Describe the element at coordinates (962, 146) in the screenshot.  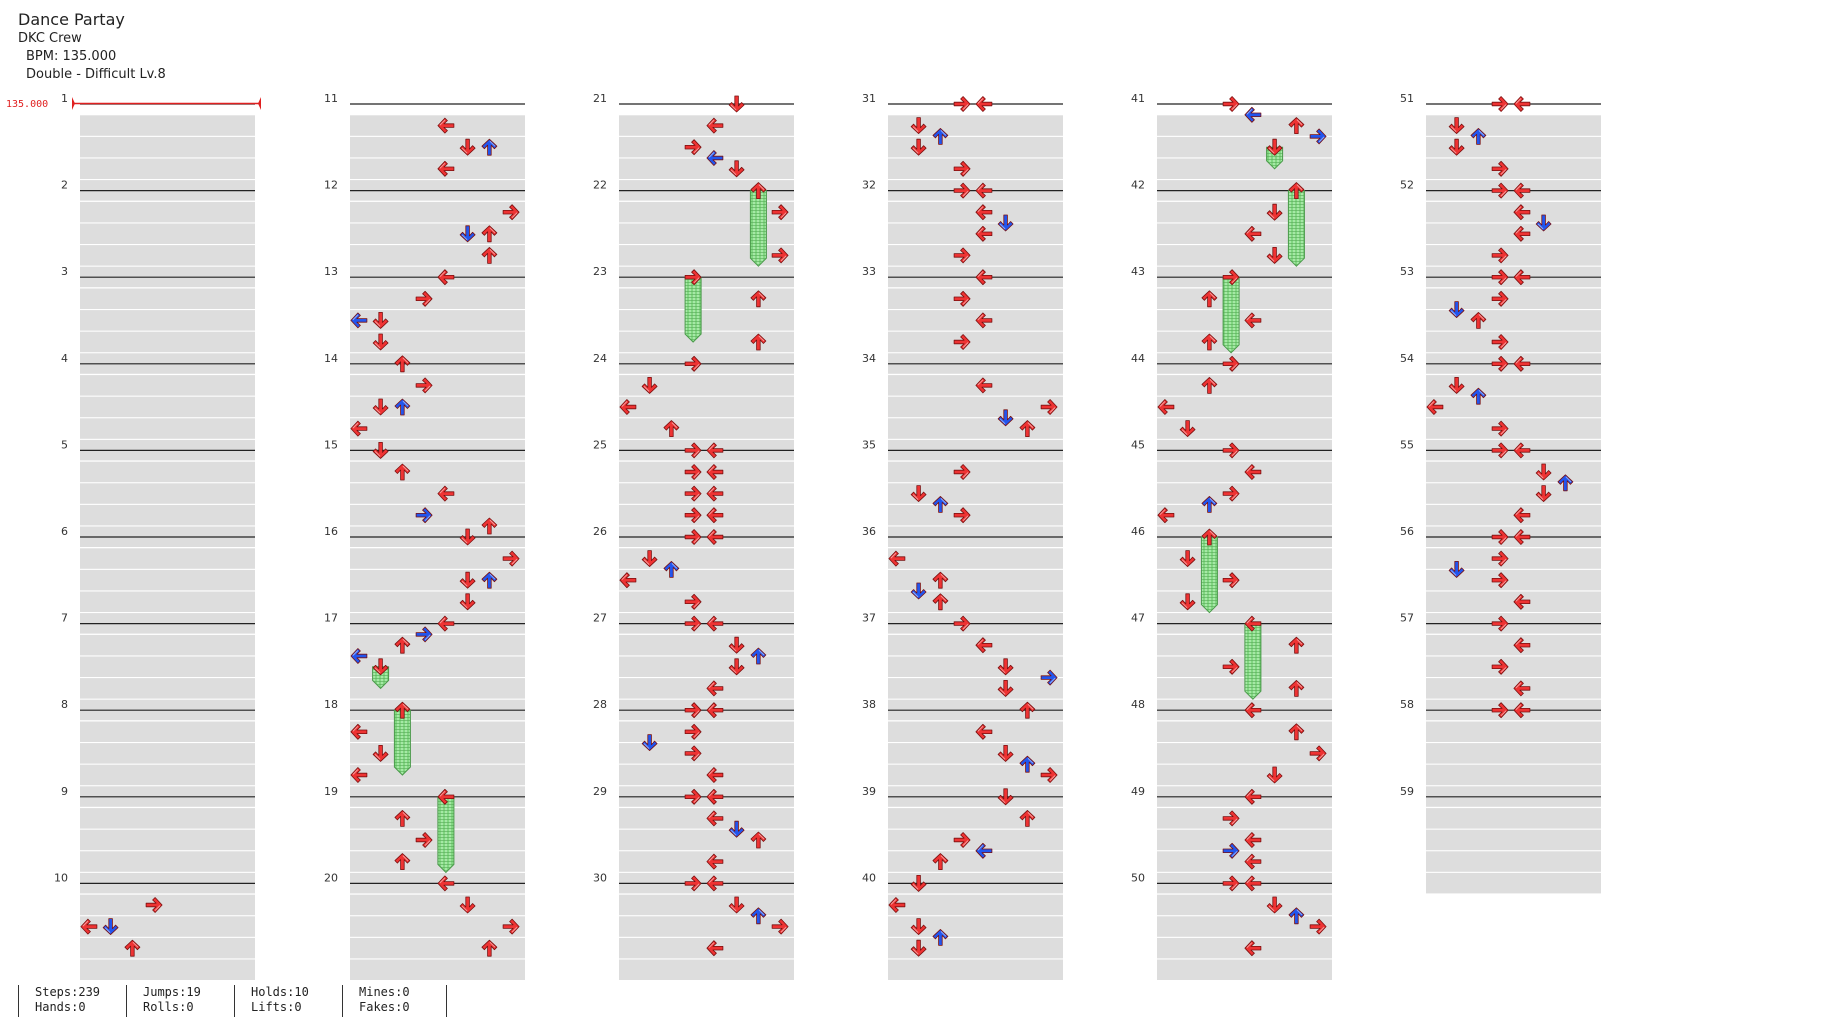
I see `measure-31: 31` at that location.